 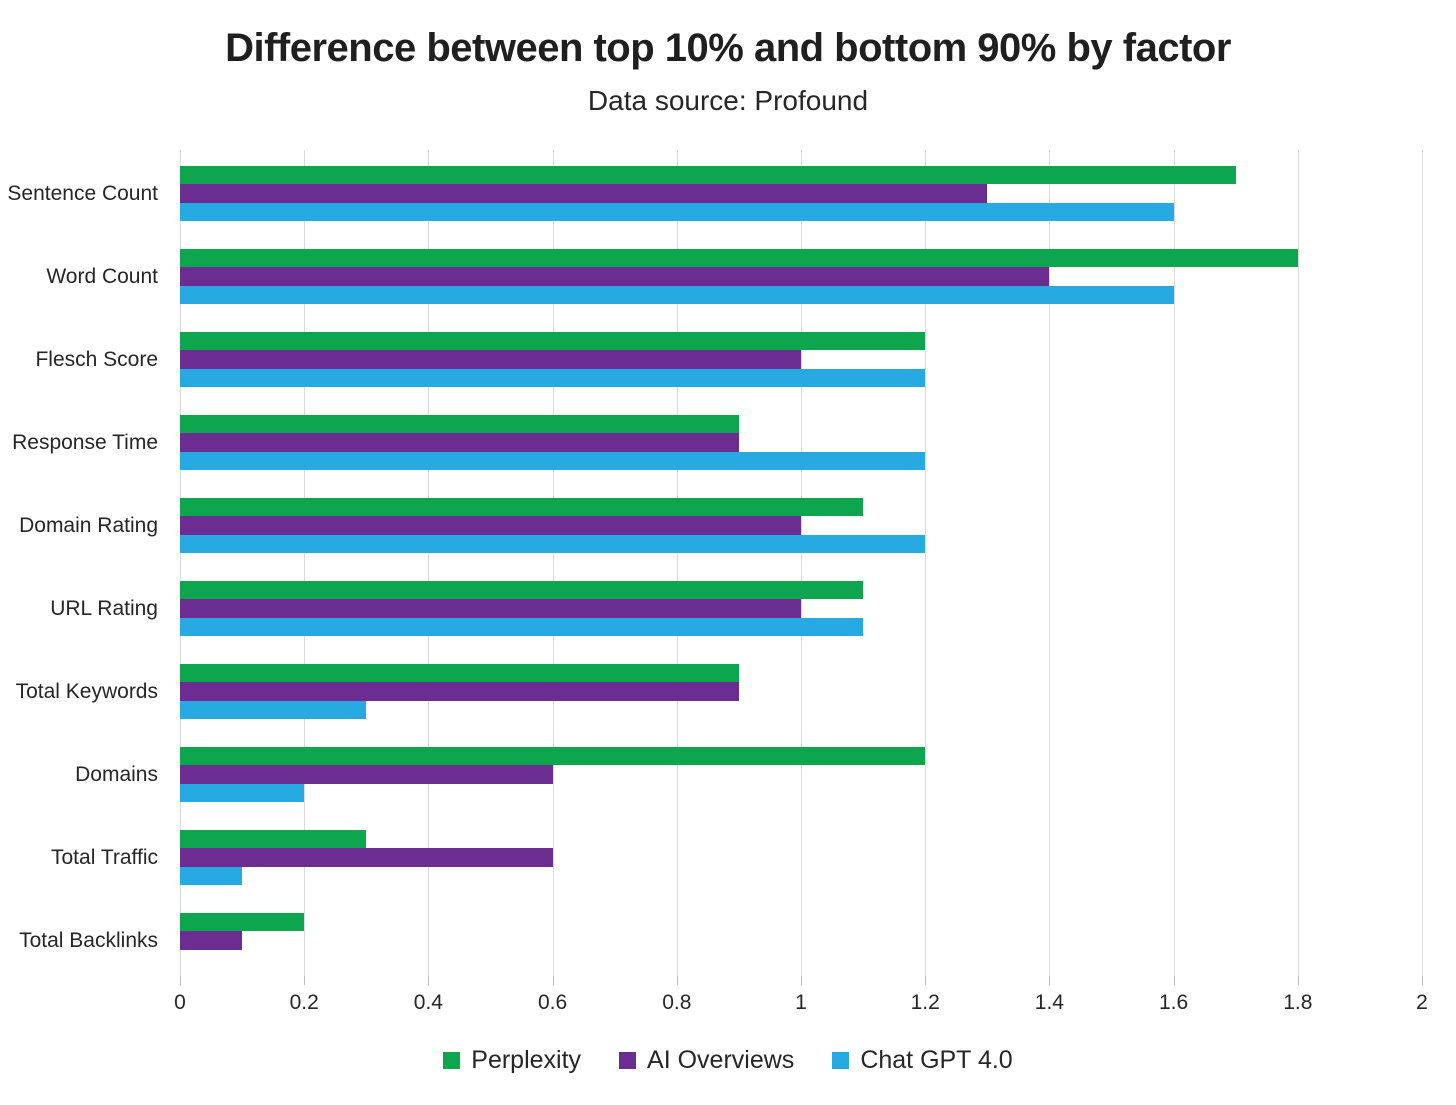 I want to click on x-tick-label: 2, so click(x=1422, y=1002).